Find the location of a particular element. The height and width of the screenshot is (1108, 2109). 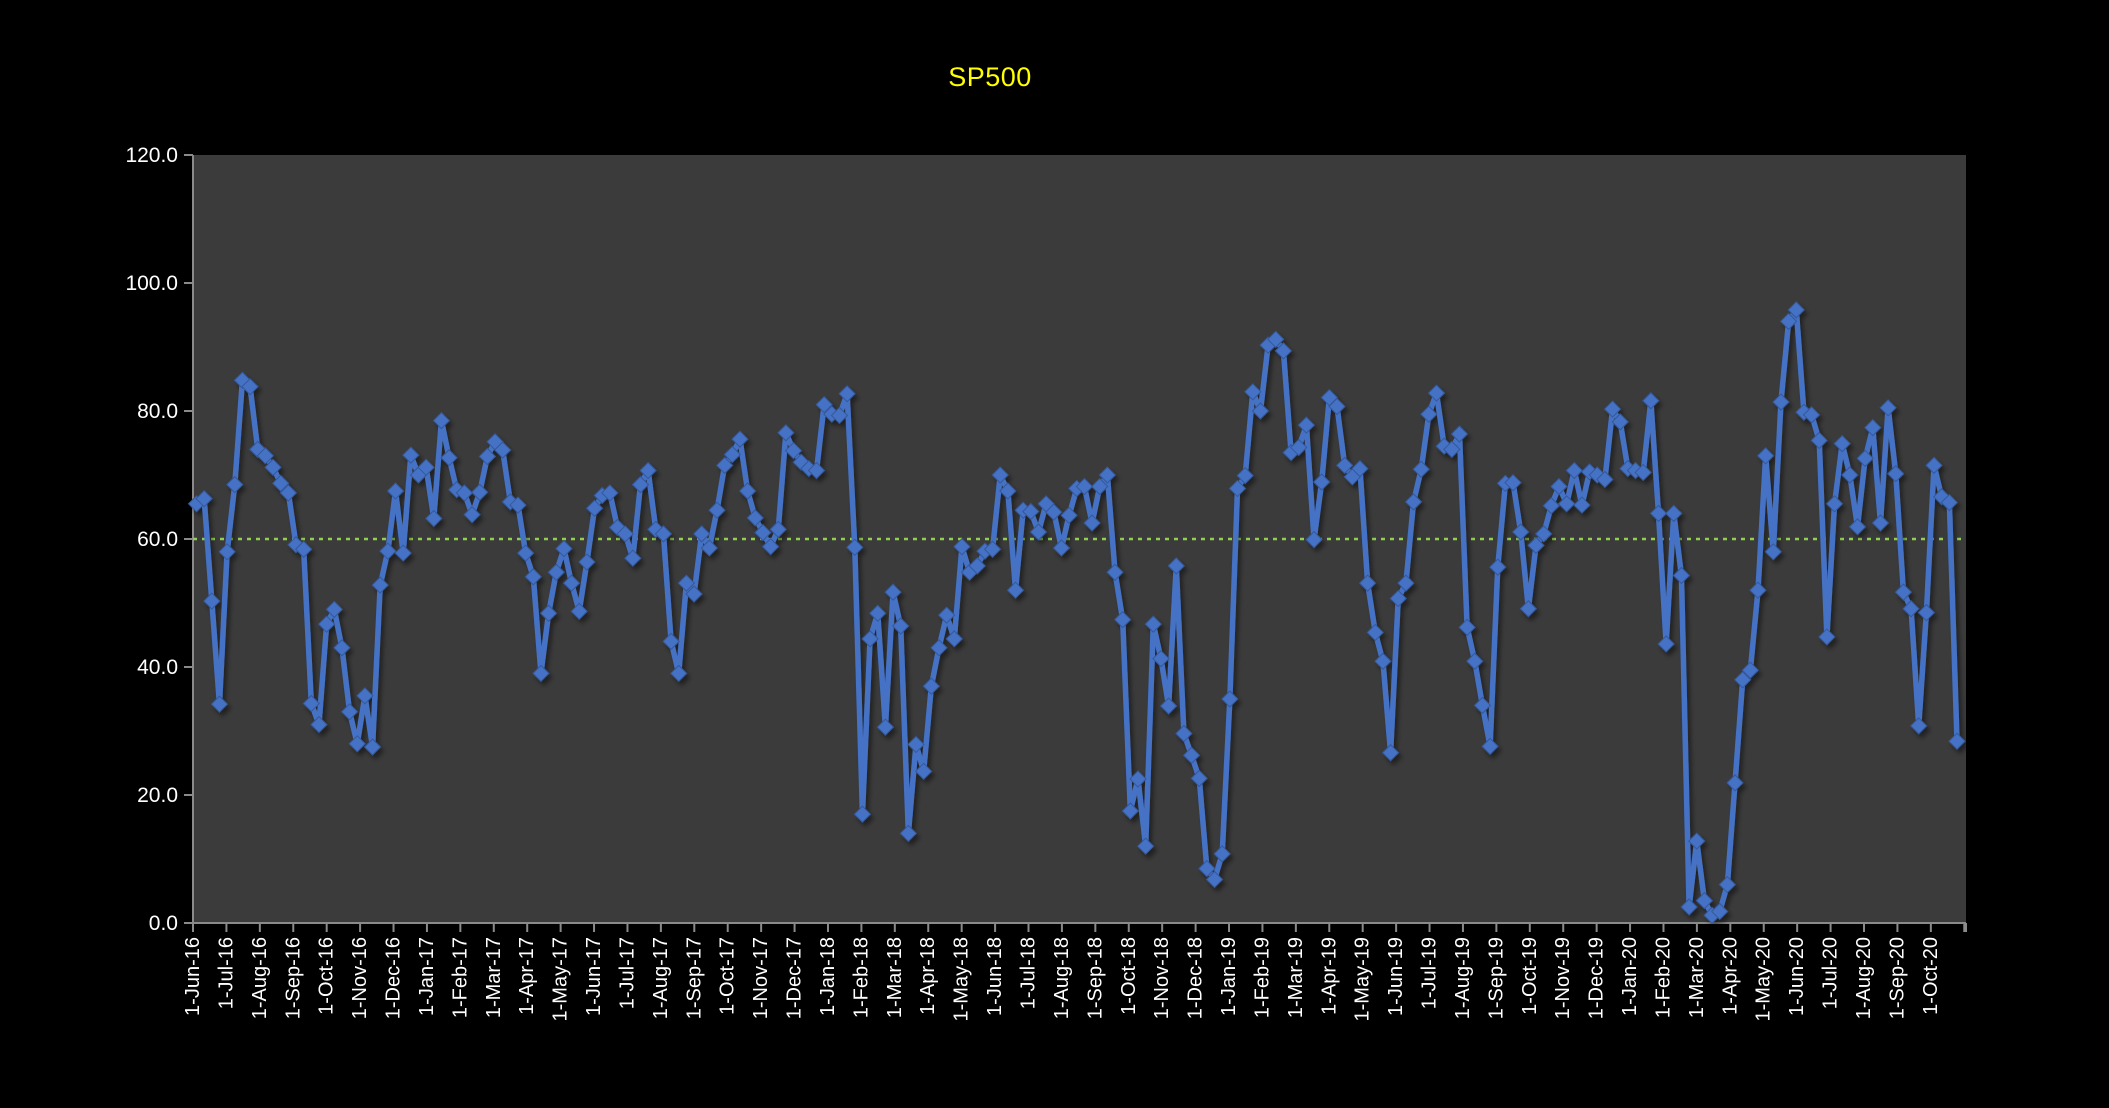

x-axis-label: 1-Jul-19 is located at coordinates (1430, 973).